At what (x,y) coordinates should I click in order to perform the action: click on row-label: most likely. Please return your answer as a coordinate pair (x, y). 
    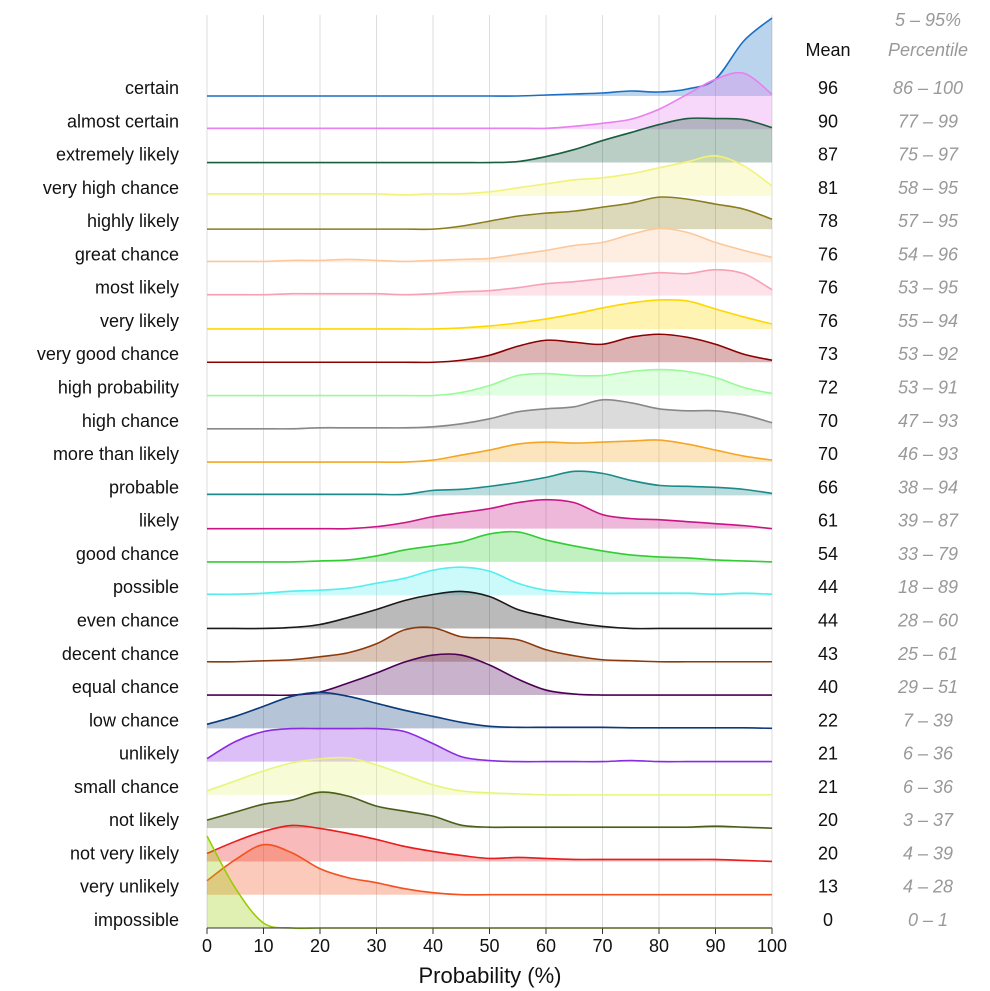
    Looking at the image, I should click on (137, 288).